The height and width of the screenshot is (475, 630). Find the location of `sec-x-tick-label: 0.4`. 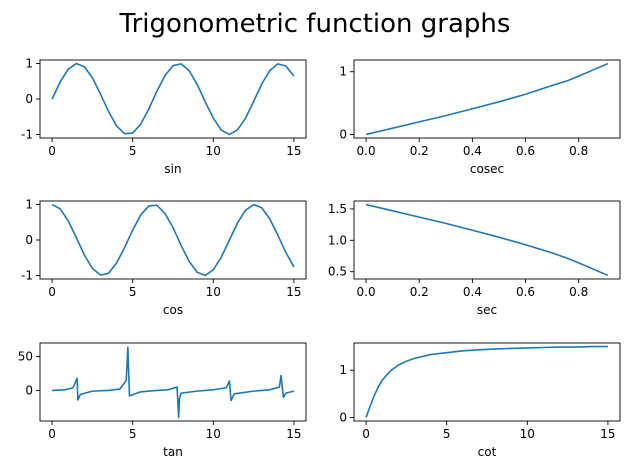

sec-x-tick-label: 0.4 is located at coordinates (472, 292).